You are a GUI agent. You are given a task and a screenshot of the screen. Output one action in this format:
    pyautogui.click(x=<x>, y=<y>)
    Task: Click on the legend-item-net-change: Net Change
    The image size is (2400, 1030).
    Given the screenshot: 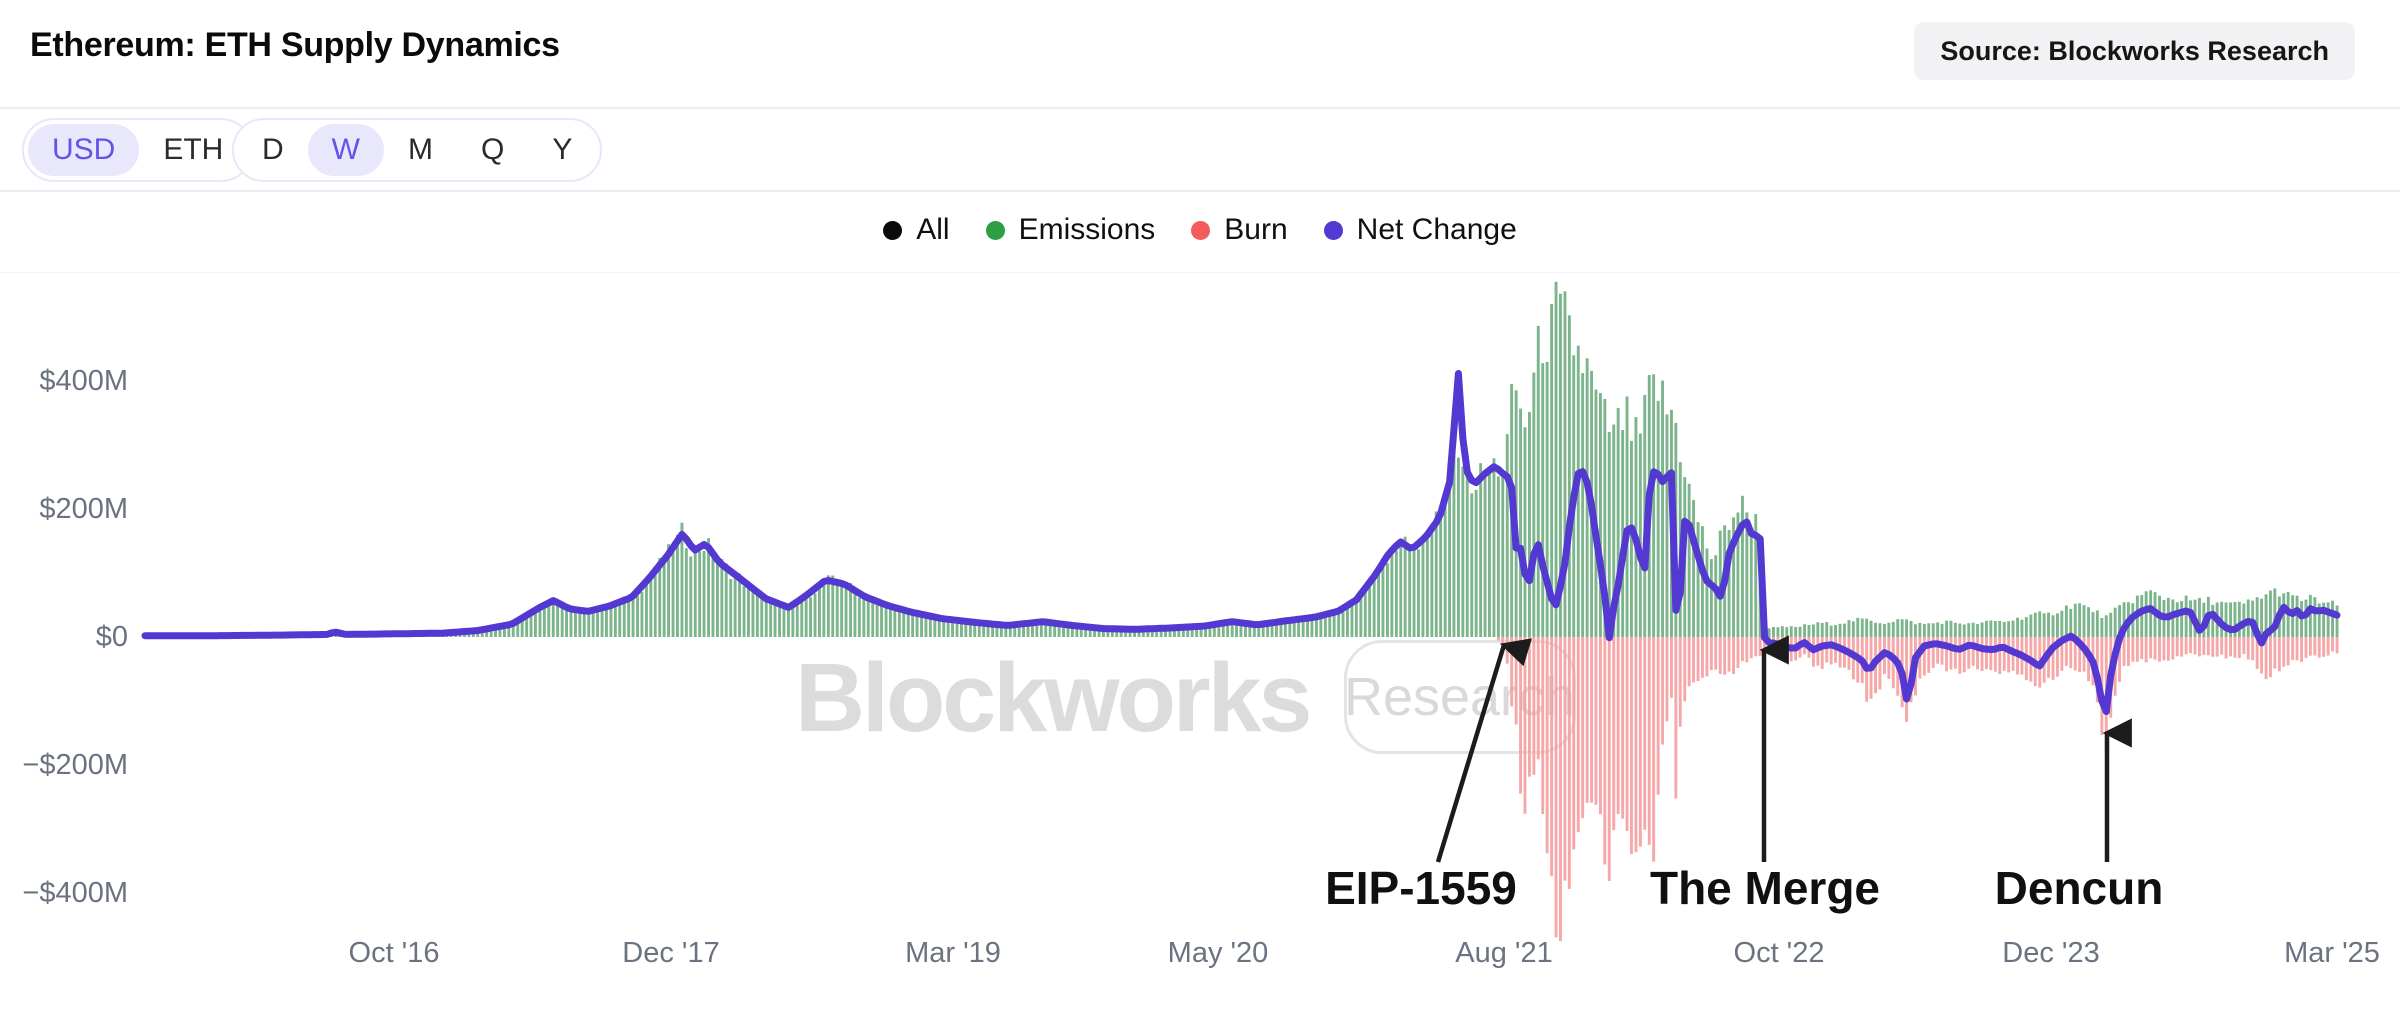 What is the action you would take?
    pyautogui.click(x=1420, y=230)
    